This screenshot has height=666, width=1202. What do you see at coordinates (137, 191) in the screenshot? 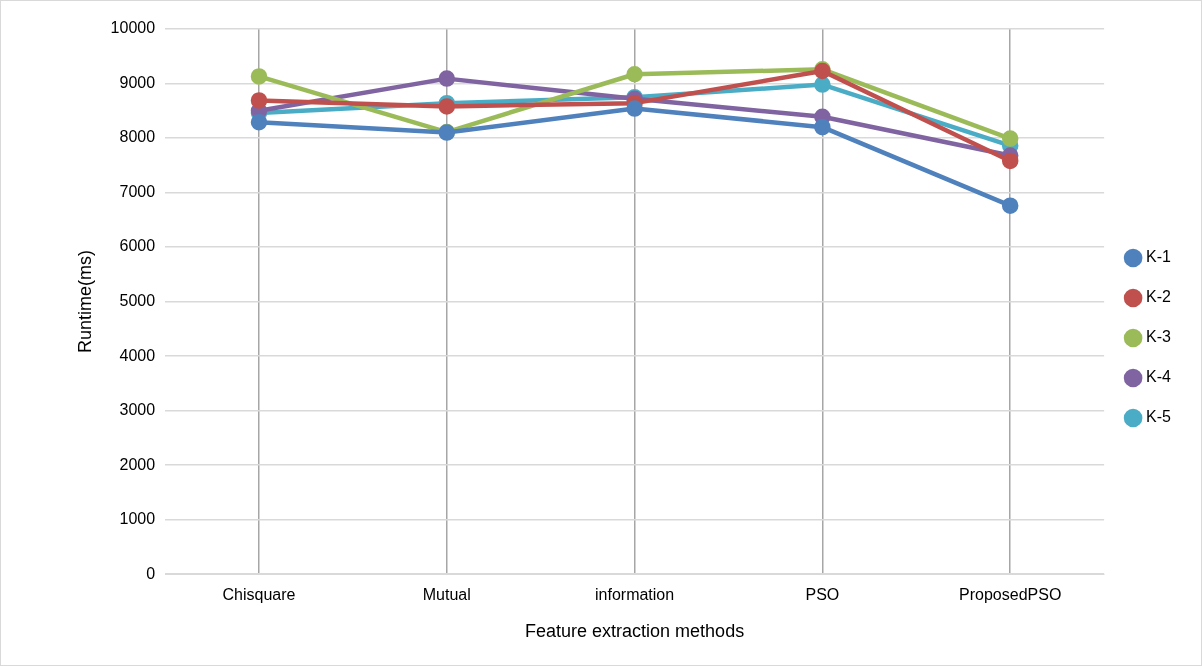
I see `y-tick-label: 7000` at bounding box center [137, 191].